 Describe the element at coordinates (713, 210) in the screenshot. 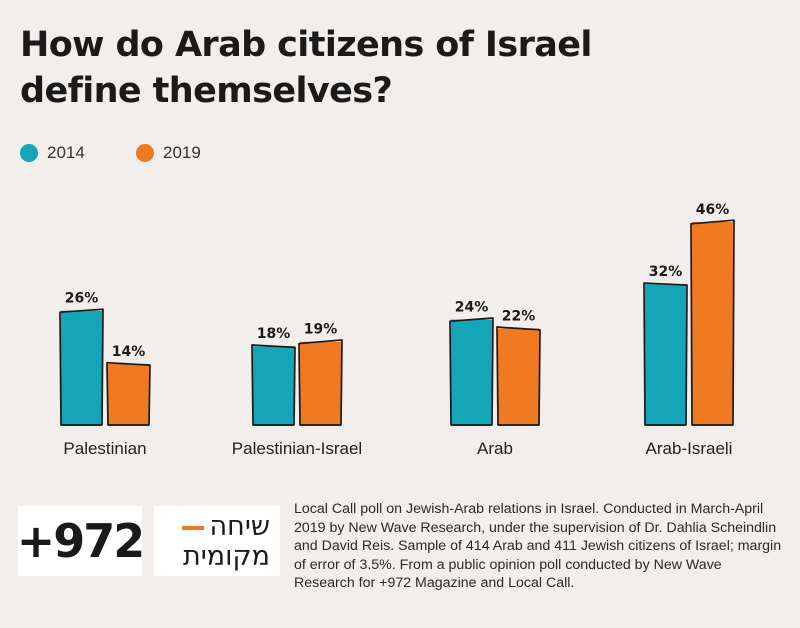

I see `data-label-2019-arab-israeli: 46%` at that location.